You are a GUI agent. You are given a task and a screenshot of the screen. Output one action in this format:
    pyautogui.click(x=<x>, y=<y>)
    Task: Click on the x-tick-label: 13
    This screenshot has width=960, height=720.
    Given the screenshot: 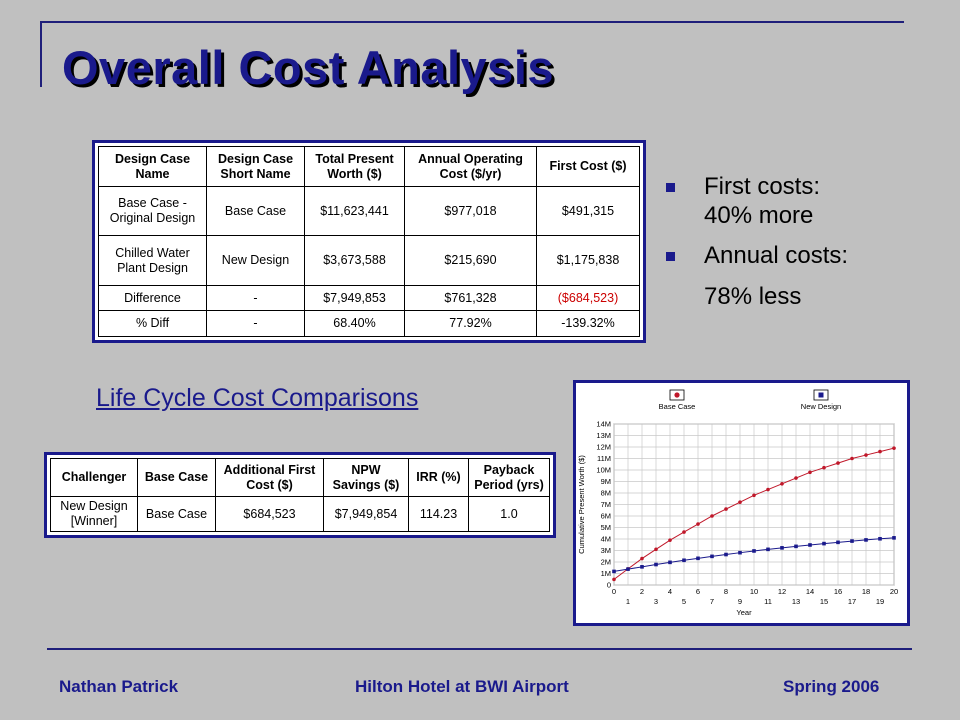 What is the action you would take?
    pyautogui.click(x=796, y=601)
    